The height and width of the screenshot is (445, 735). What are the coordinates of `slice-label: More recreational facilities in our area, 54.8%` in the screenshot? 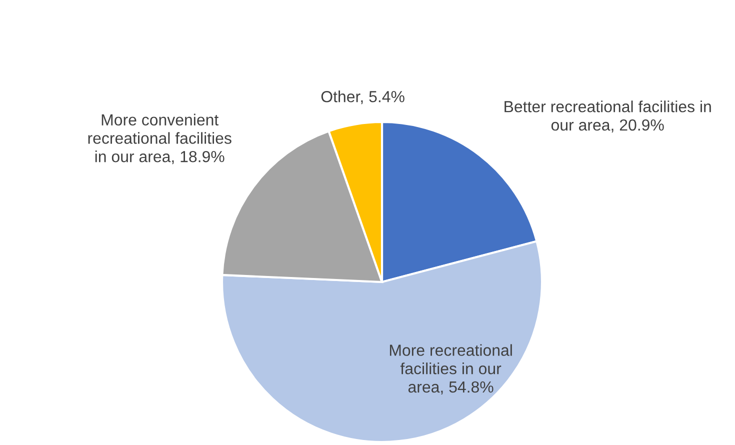 It's located at (451, 369).